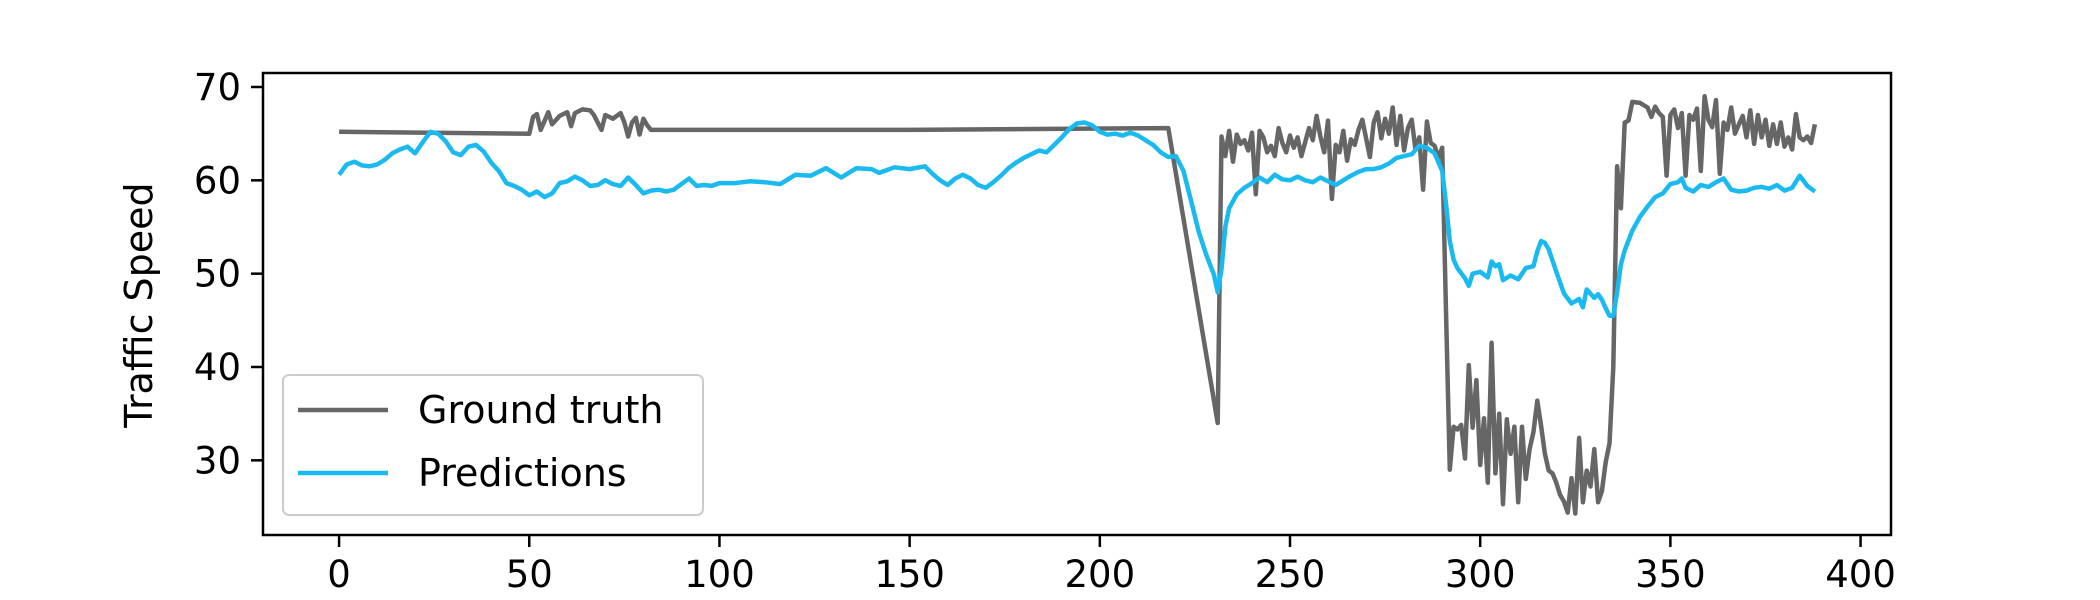 The height and width of the screenshot is (600, 2100). Describe the element at coordinates (1480, 574) in the screenshot. I see `x-tick-label: 300` at that location.